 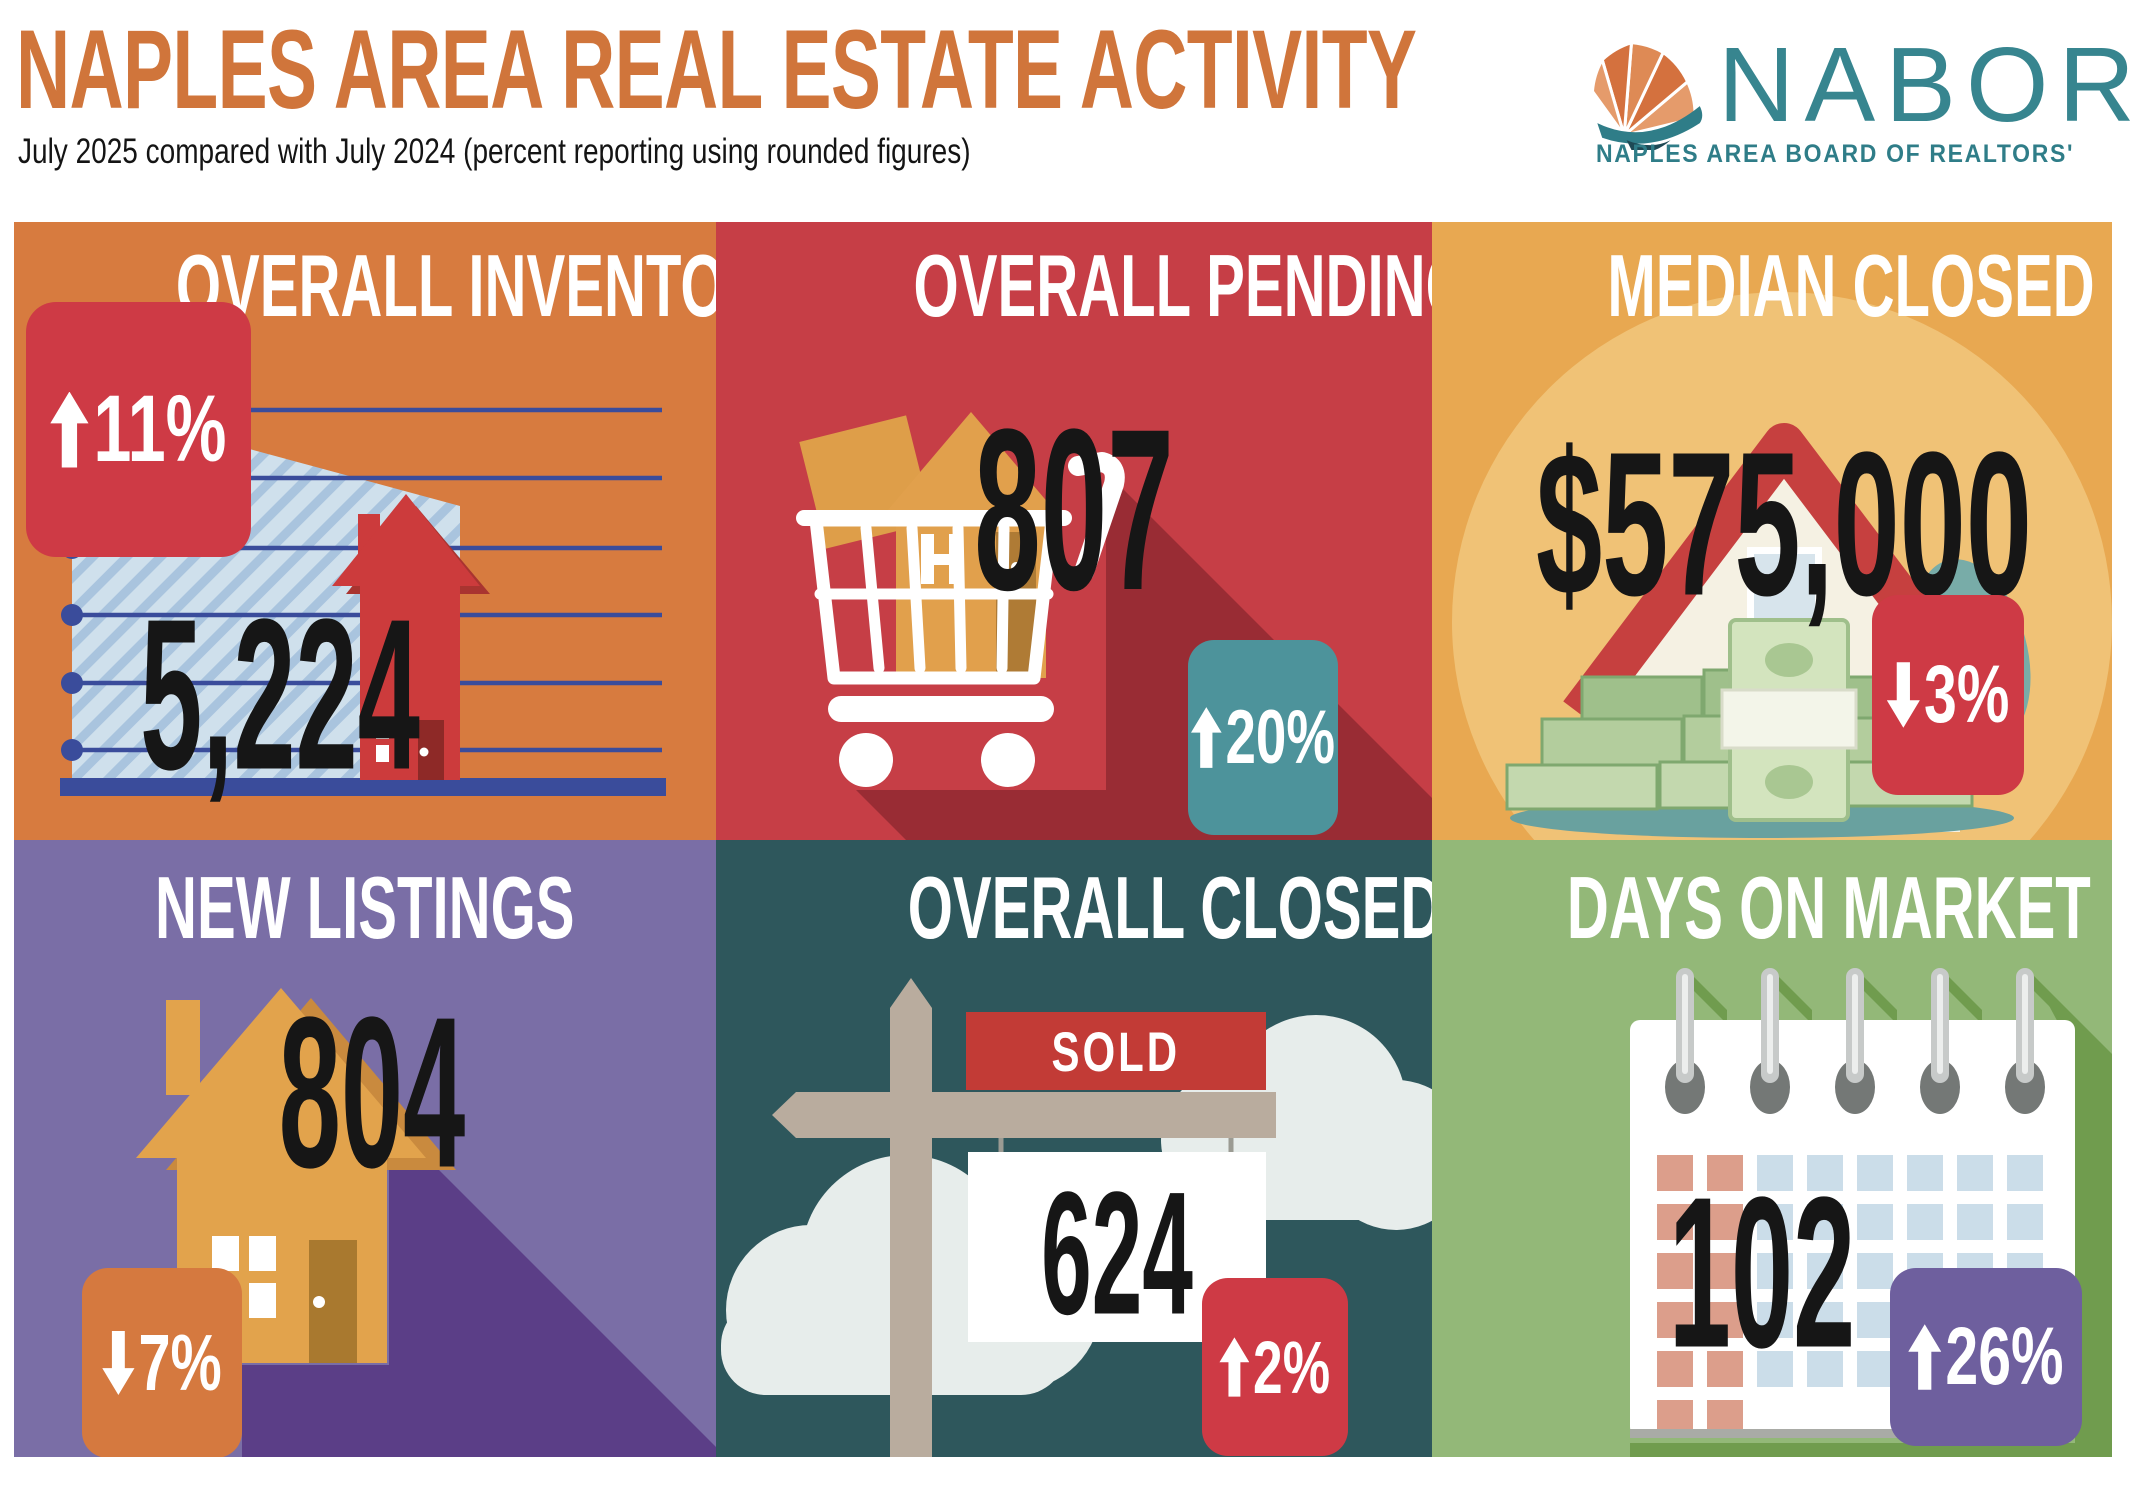 What do you see at coordinates (1646, 95) in the screenshot?
I see `shell-icon` at bounding box center [1646, 95].